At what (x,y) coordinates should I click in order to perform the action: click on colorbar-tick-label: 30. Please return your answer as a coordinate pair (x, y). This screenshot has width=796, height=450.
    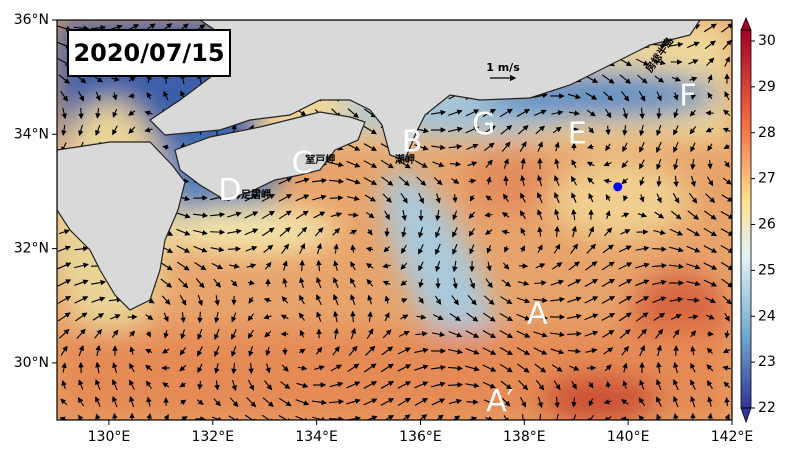
    Looking at the image, I should click on (767, 41).